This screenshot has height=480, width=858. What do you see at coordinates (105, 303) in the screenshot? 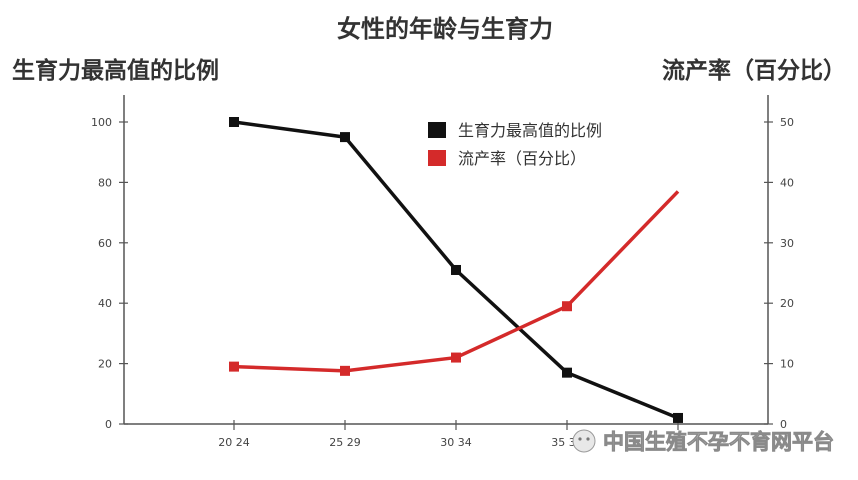
I see `left-tick-label: 40` at bounding box center [105, 303].